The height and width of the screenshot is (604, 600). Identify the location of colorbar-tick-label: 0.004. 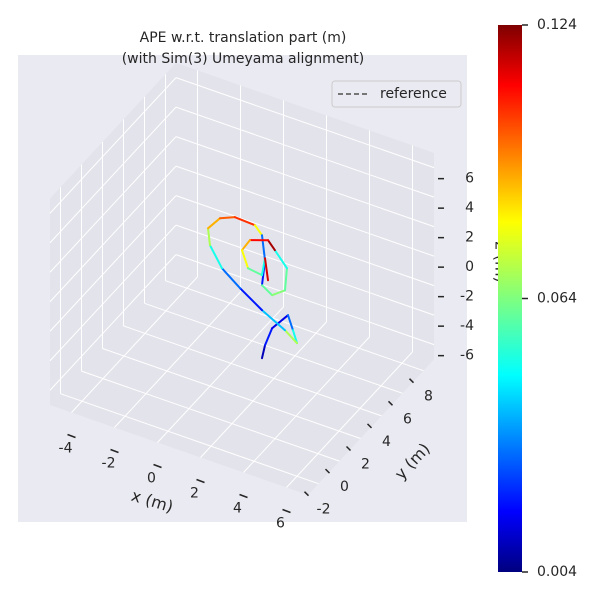
(557, 572).